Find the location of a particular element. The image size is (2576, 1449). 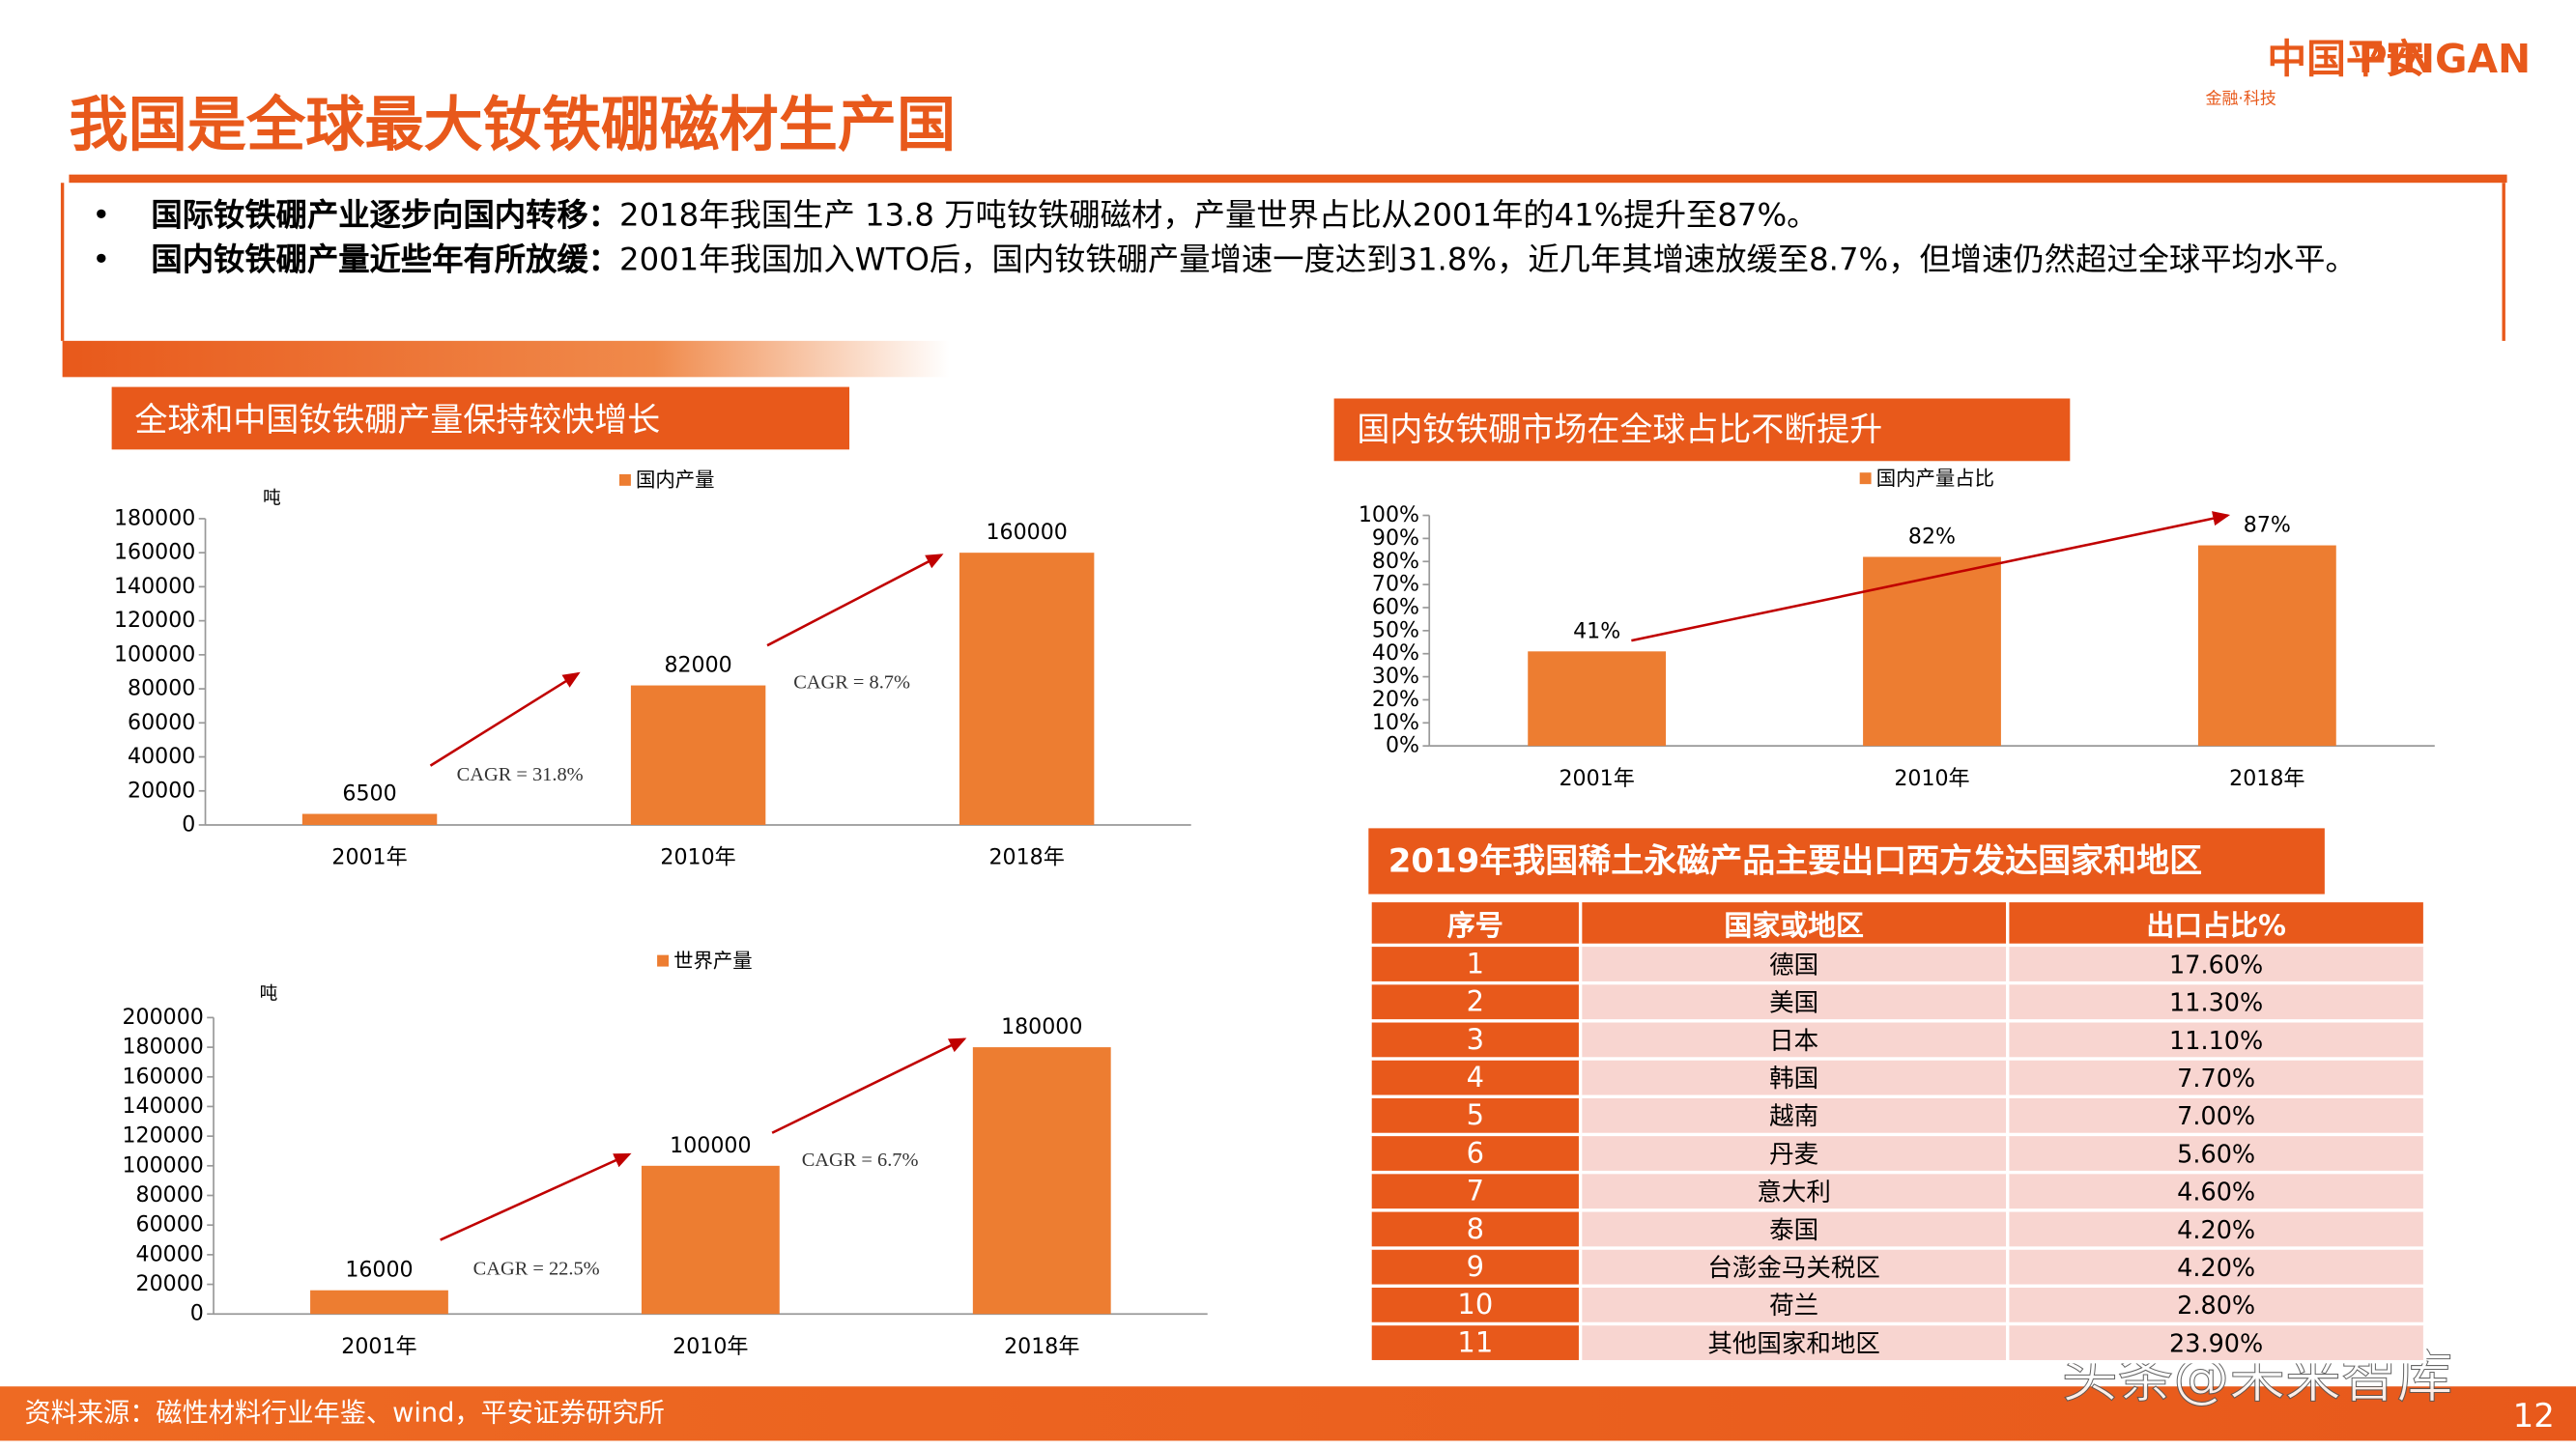

value-label: 82000 is located at coordinates (698, 665).